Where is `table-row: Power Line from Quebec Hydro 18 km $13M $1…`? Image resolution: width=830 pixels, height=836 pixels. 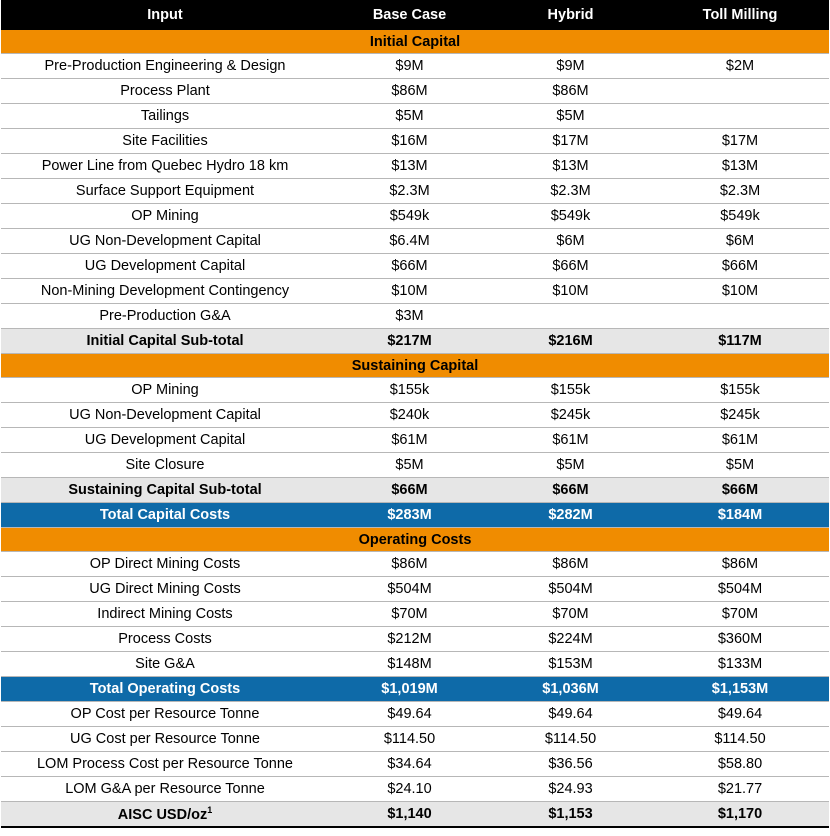 table-row: Power Line from Quebec Hydro 18 km $13M $1… is located at coordinates (415, 166).